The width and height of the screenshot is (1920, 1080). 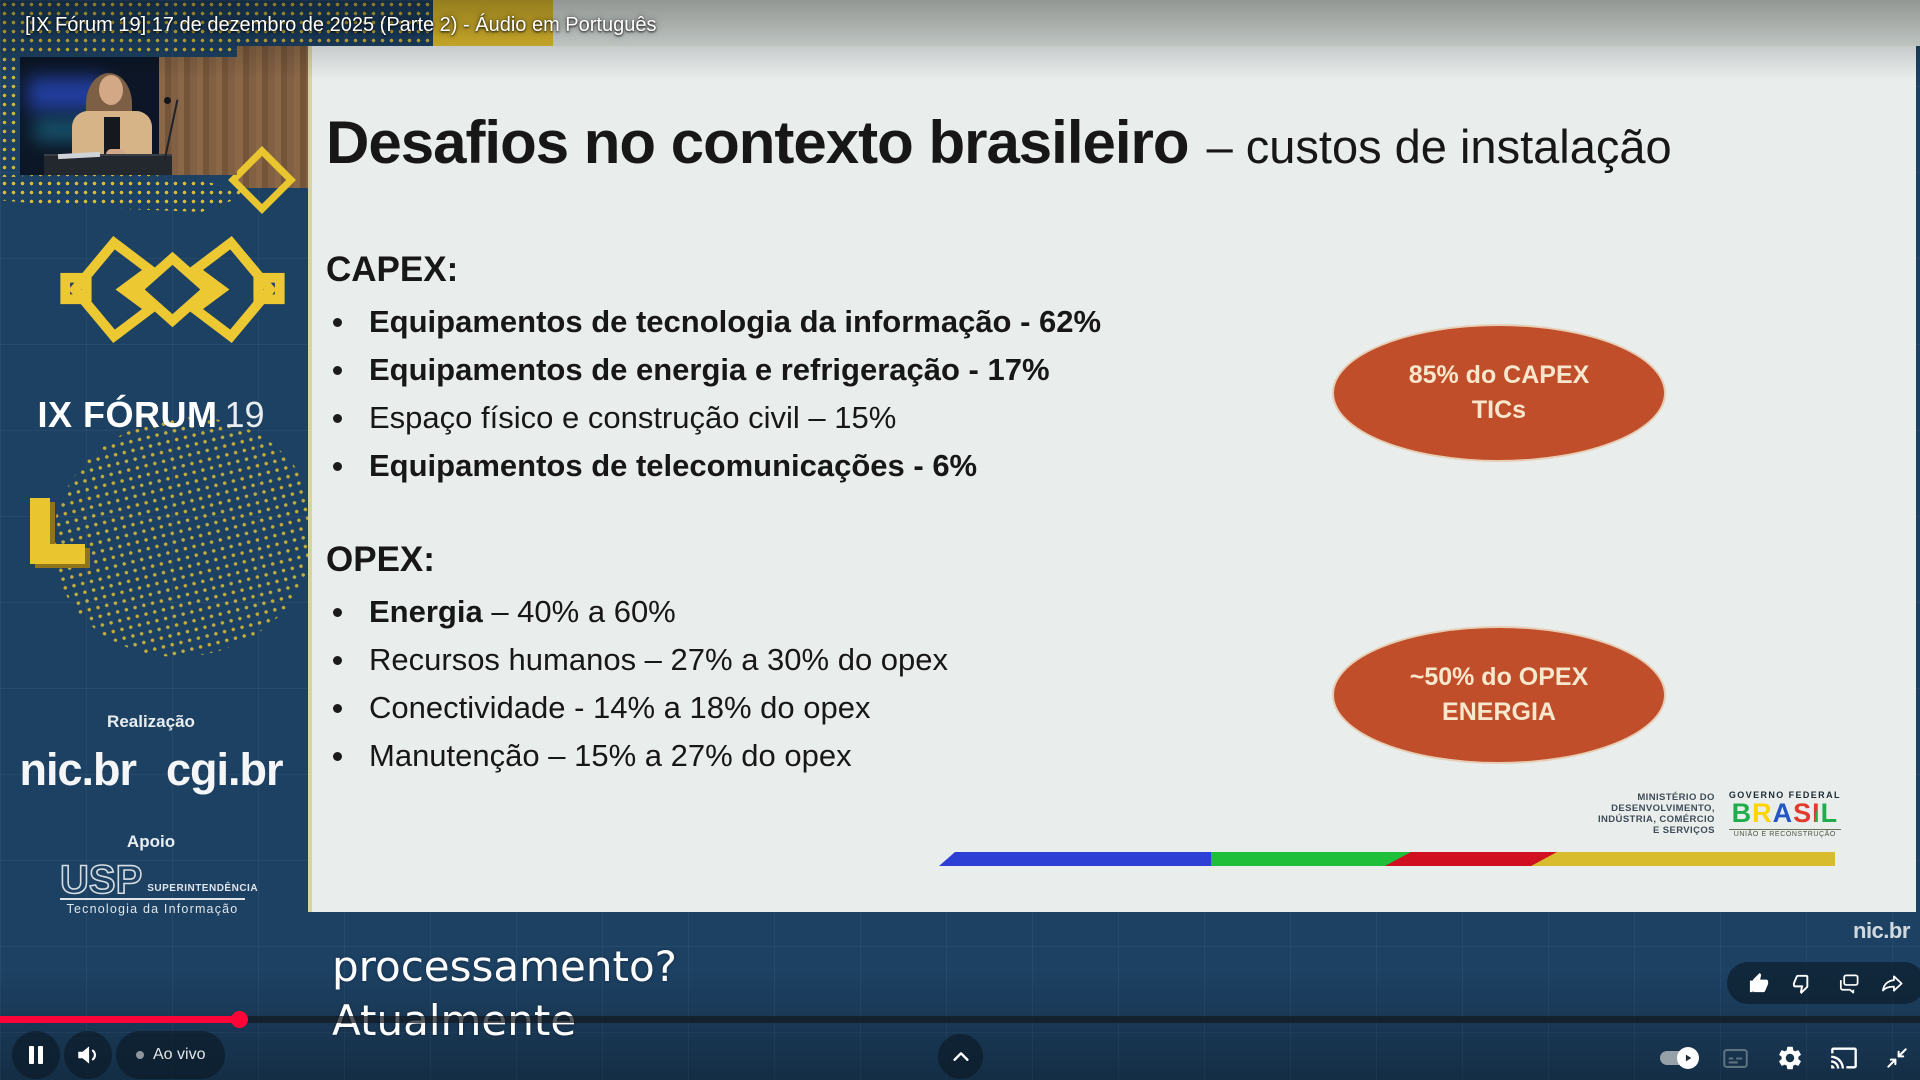 I want to click on settings-button, so click(x=1790, y=1058).